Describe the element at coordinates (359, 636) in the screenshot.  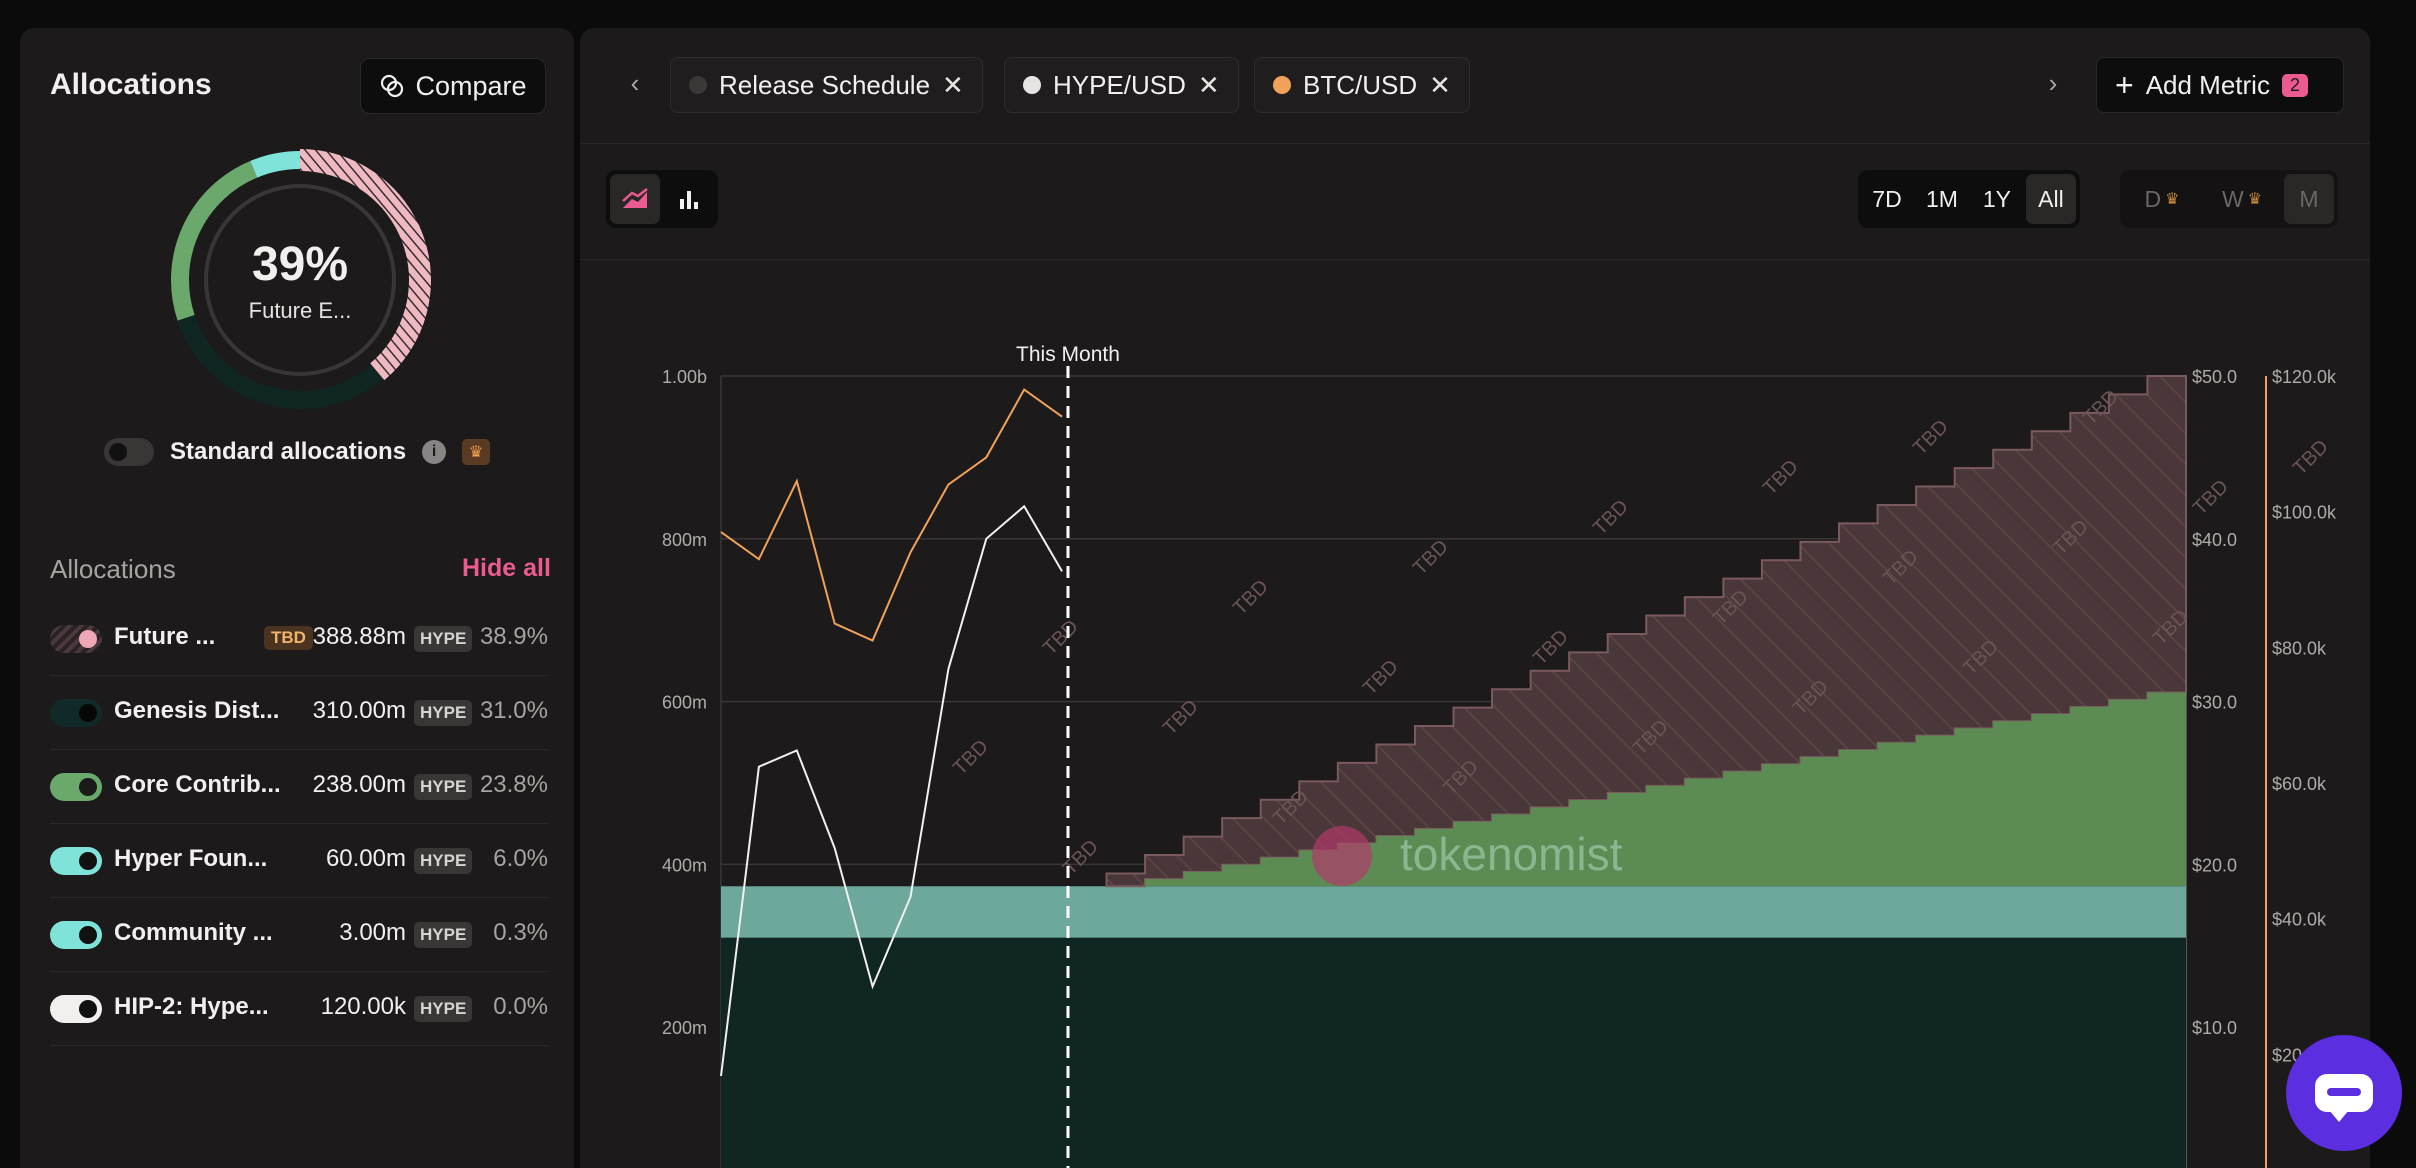
I see `allocation-amount: 388.88m` at that location.